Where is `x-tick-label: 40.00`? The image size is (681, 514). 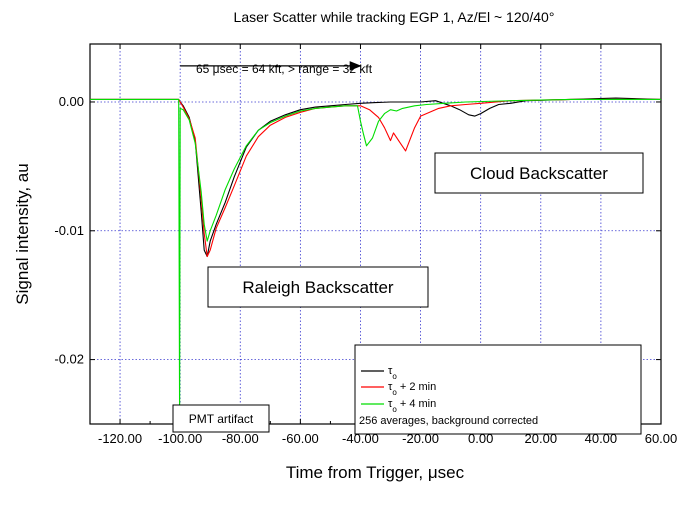 x-tick-label: 40.00 is located at coordinates (601, 438).